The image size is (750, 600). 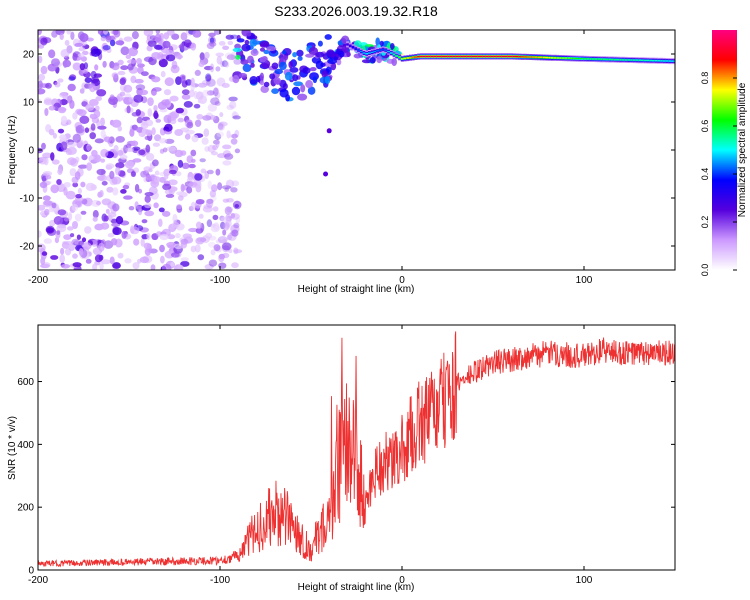 What do you see at coordinates (29, 55) in the screenshot?
I see `heatmap-y-tick-label: 20` at bounding box center [29, 55].